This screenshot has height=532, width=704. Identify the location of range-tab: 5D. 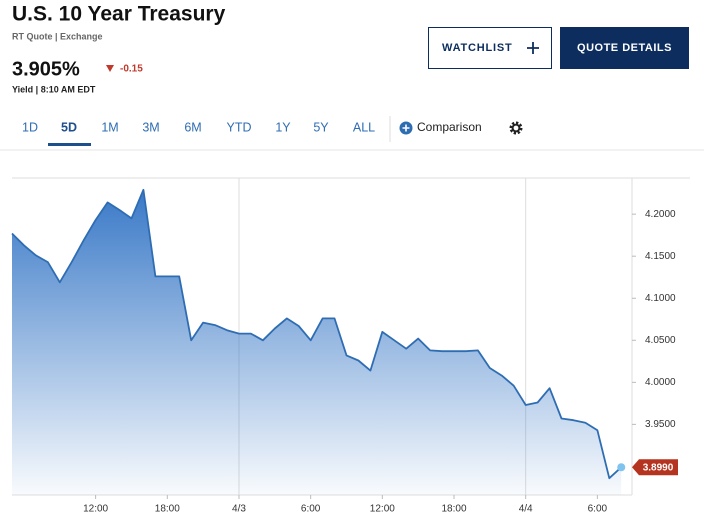
(69, 127).